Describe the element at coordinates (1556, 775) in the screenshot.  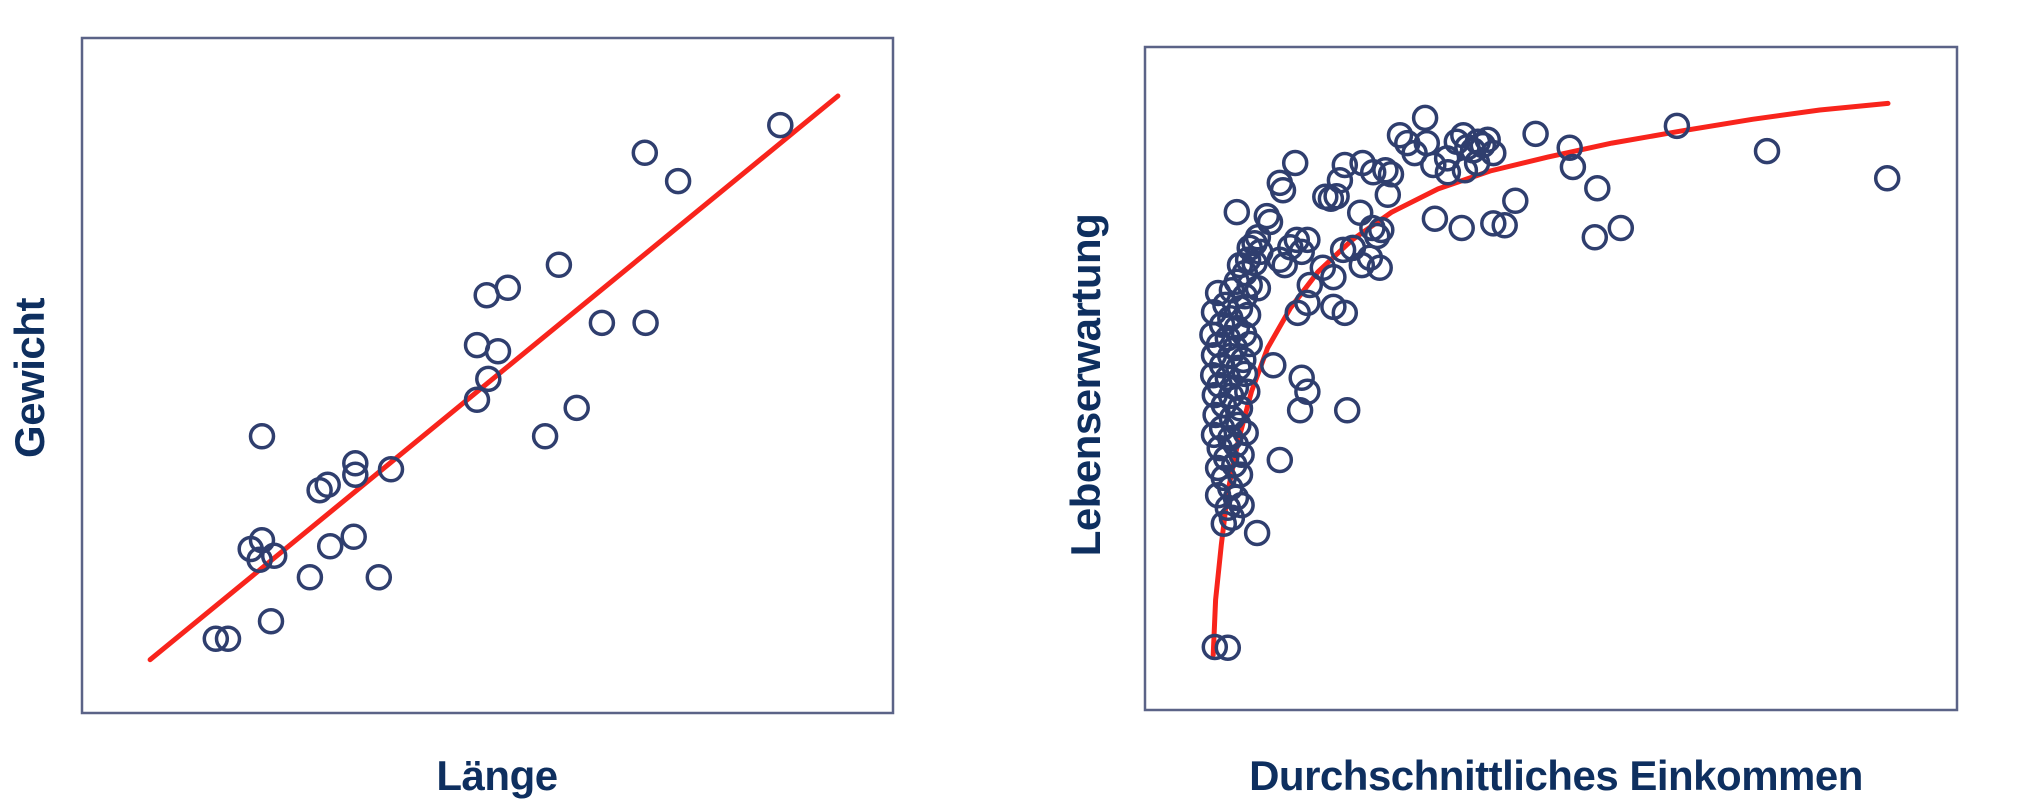
I see `x-axis-label: Durchschnittliches Einkommen` at that location.